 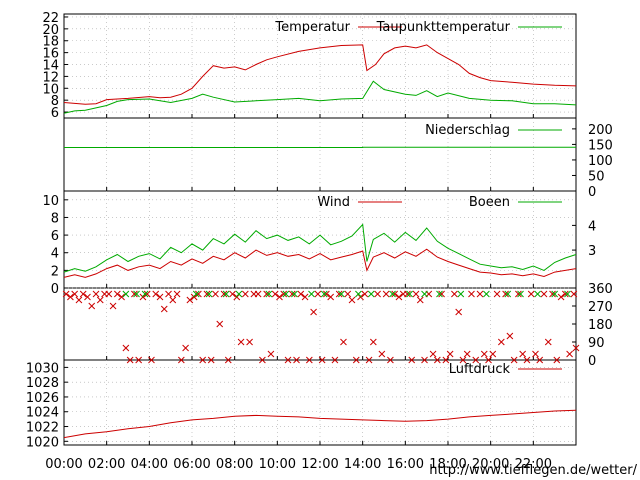 I want to click on y-tick-label-wind: 0, so click(x=55, y=289).